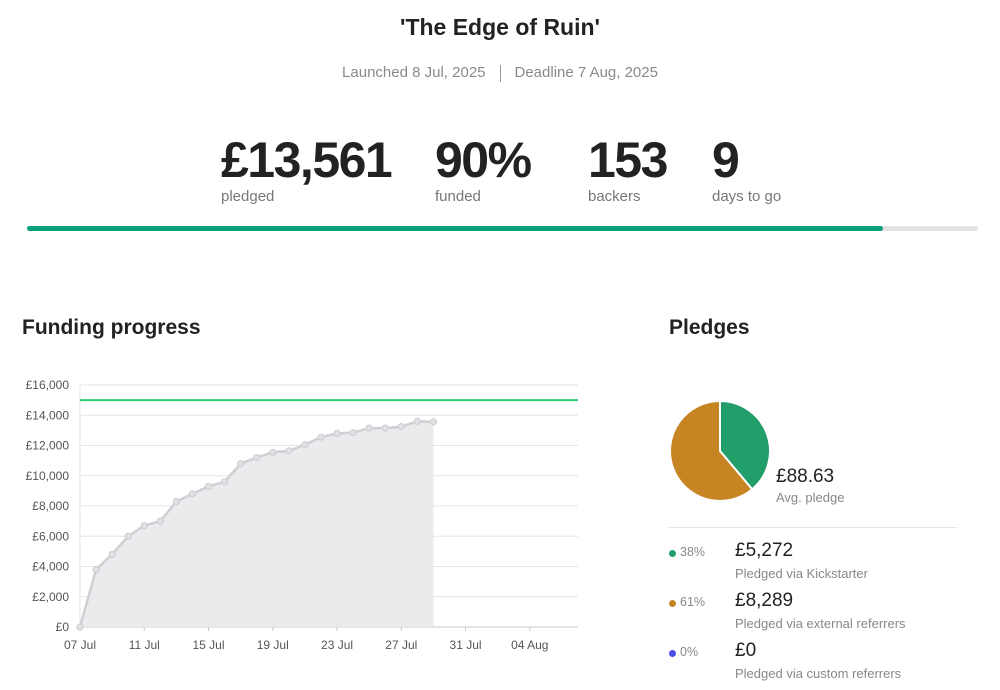 Image resolution: width=1000 pixels, height=690 pixels. Describe the element at coordinates (709, 327) in the screenshot. I see `pledges-heading: Pledges` at that location.